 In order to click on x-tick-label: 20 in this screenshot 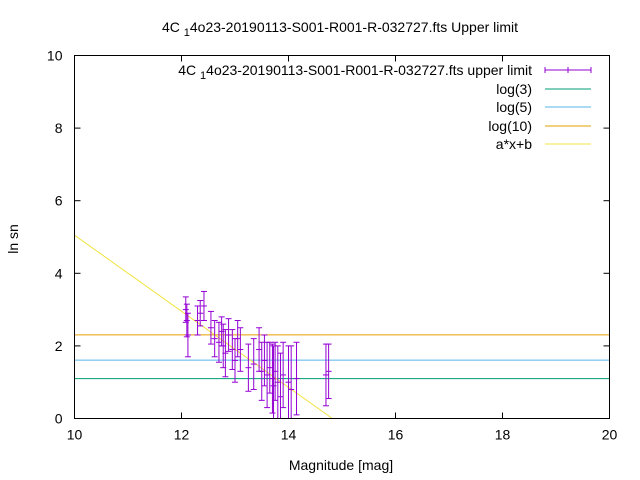, I will do `click(610, 435)`.